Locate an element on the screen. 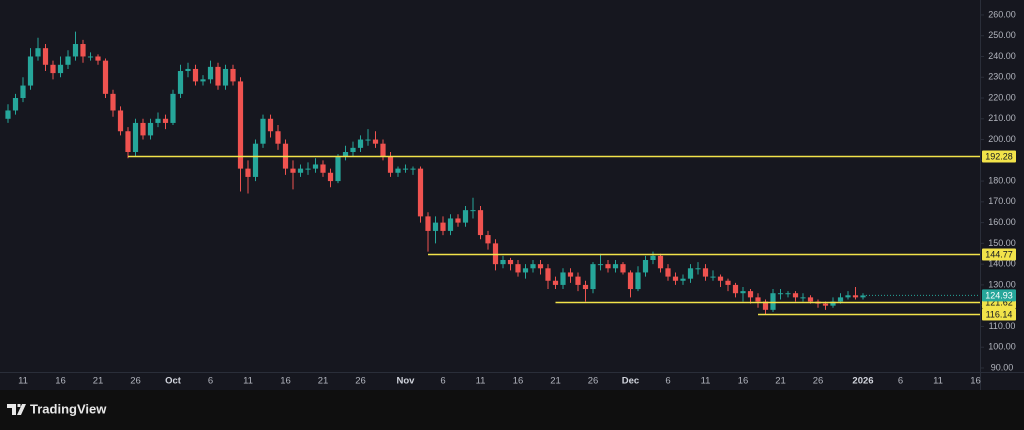 The width and height of the screenshot is (1024, 430). brand-logo is located at coordinates (16, 409).